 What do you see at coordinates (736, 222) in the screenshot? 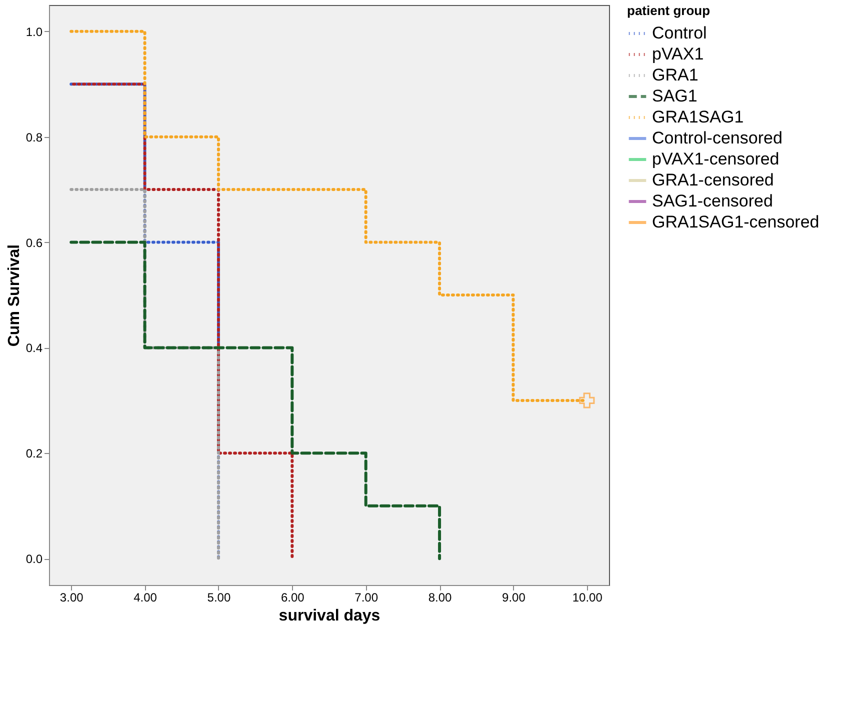
I see `legend-label: GRA1SAG1-censored` at bounding box center [736, 222].